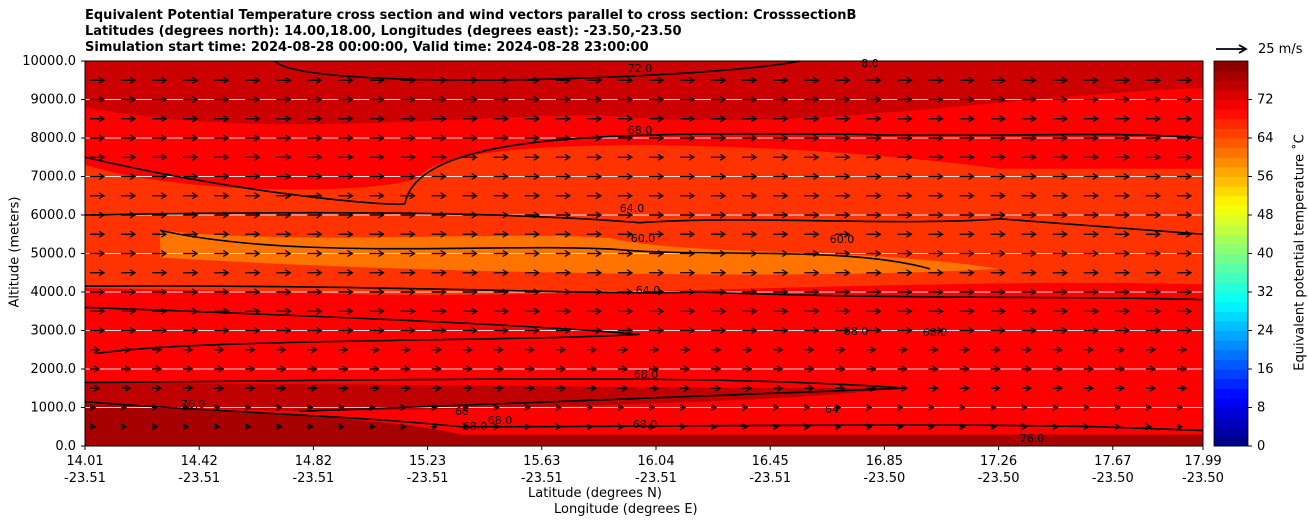  What do you see at coordinates (427, 461) in the screenshot?
I see `x-tick-label-lat-3: 15.23` at bounding box center [427, 461].